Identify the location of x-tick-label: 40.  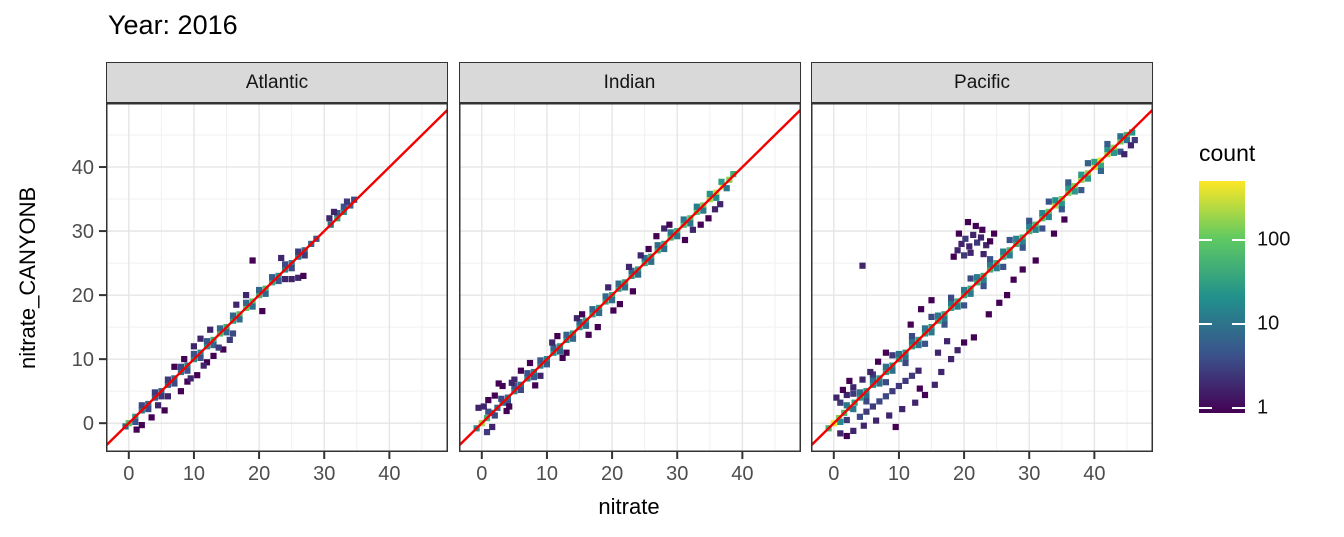
(1094, 474).